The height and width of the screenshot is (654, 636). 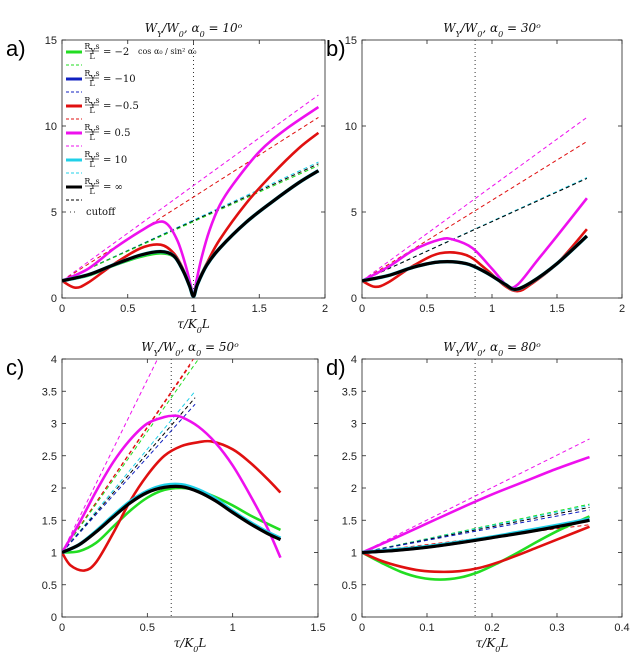 What do you see at coordinates (190, 349) in the screenshot?
I see `chart-title: WY/W0, α0 = 50ᵒ` at bounding box center [190, 349].